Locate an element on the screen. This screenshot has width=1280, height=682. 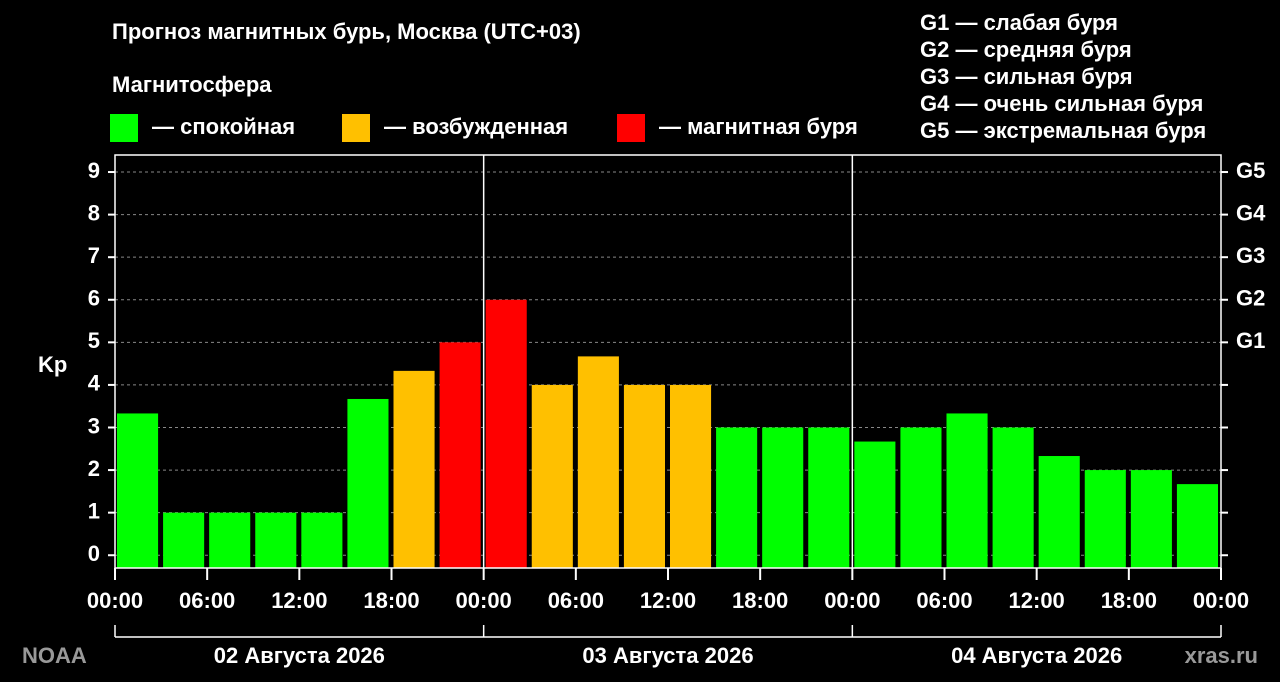
y2-tick-label: G3 is located at coordinates (1250, 255).